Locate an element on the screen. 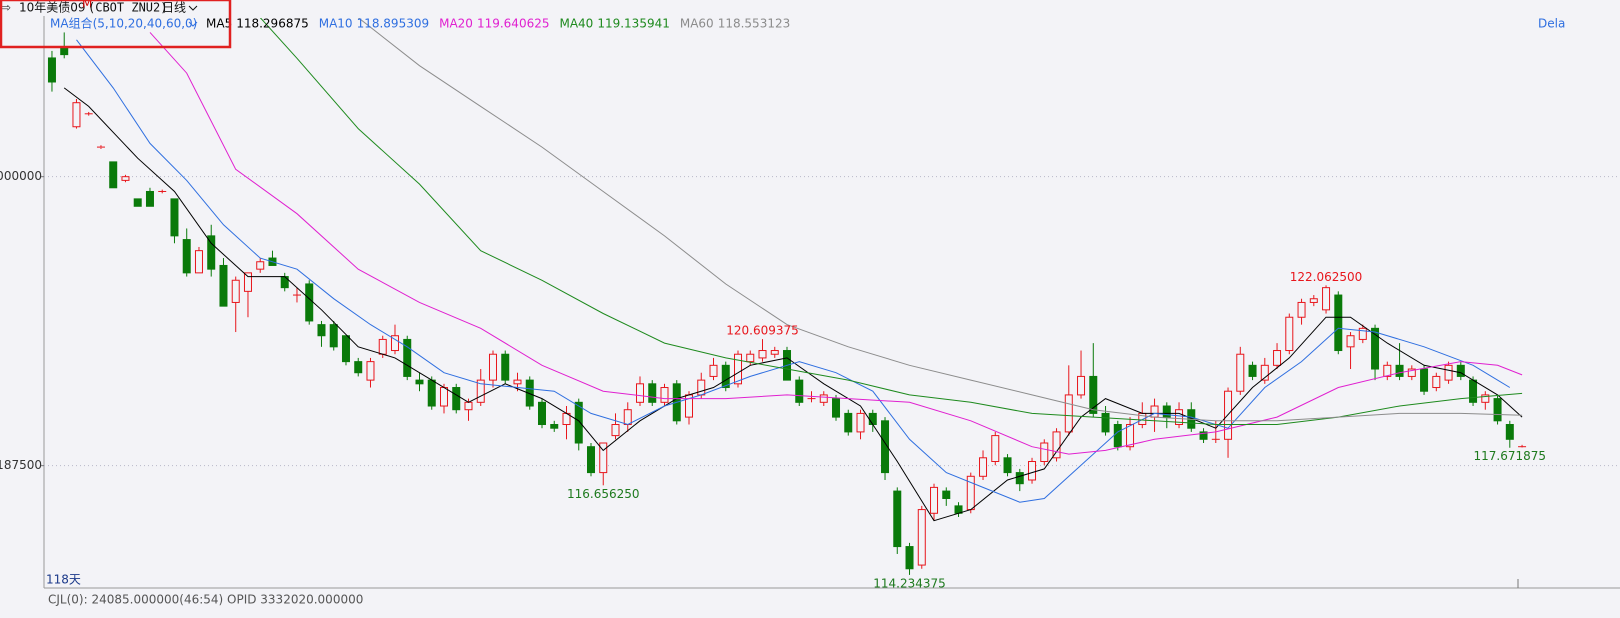  period-chevron is located at coordinates (193, 8).